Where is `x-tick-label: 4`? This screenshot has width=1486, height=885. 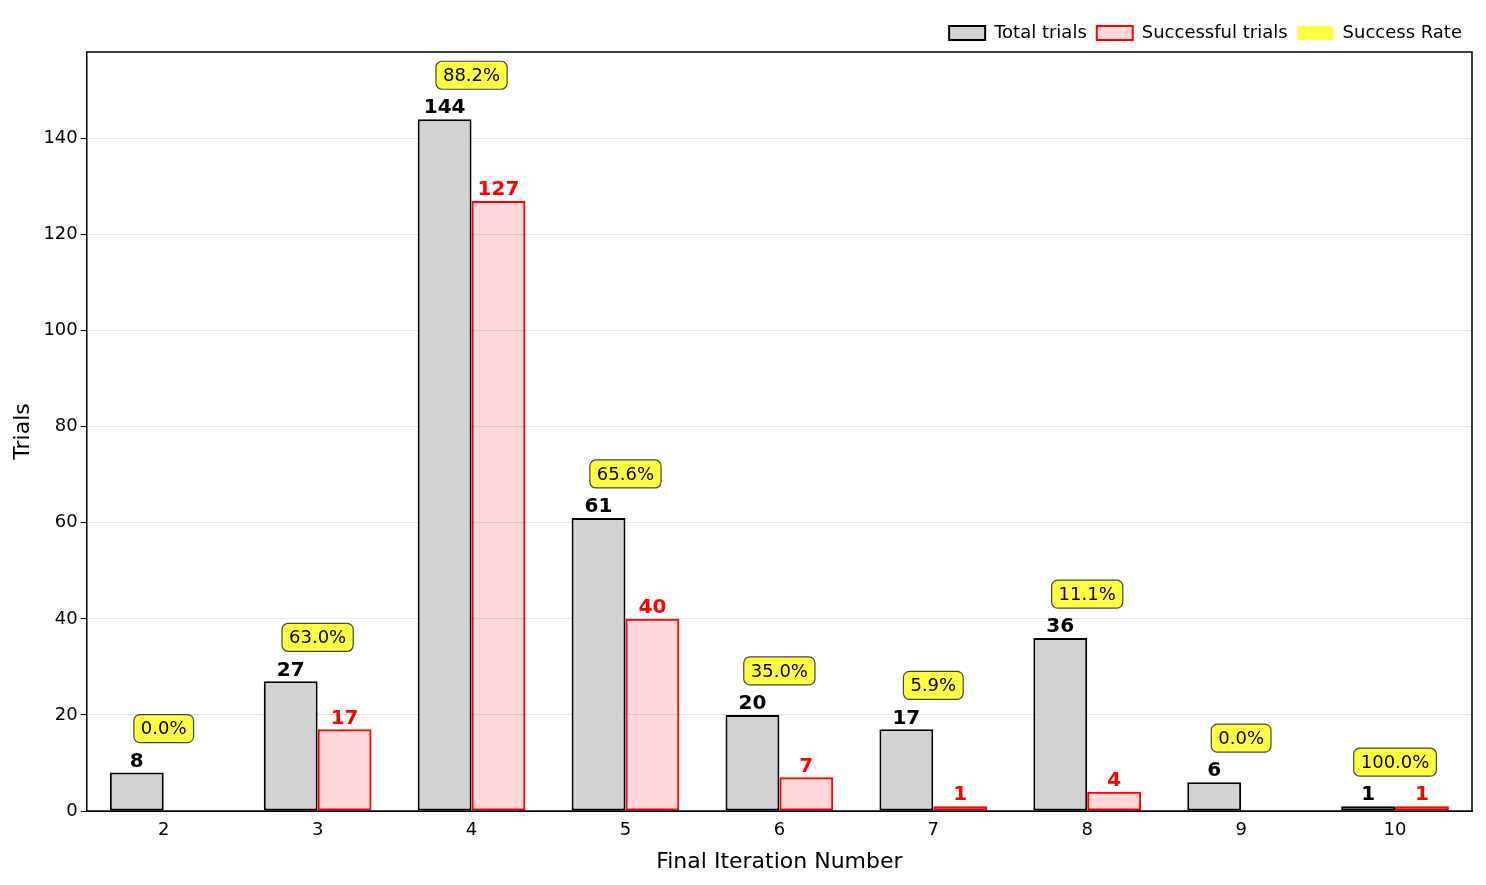
x-tick-label: 4 is located at coordinates (471, 829).